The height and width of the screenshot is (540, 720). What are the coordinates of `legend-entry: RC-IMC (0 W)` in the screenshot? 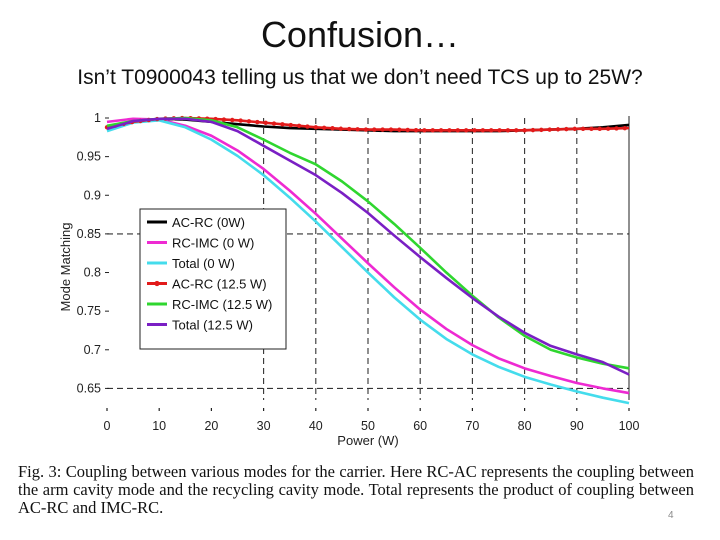 It's located at (213, 243).